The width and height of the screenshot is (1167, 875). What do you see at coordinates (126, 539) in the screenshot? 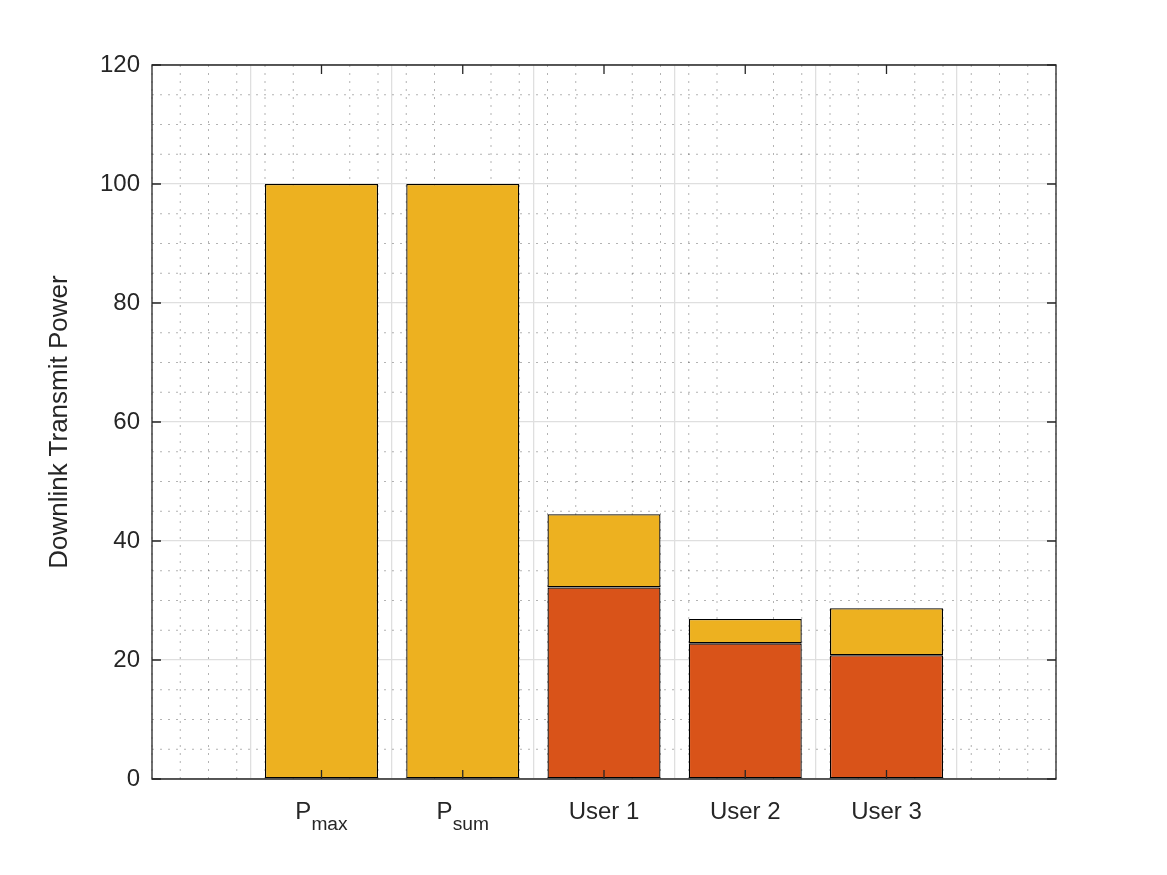
I see `y-tick-label: 40` at bounding box center [126, 539].